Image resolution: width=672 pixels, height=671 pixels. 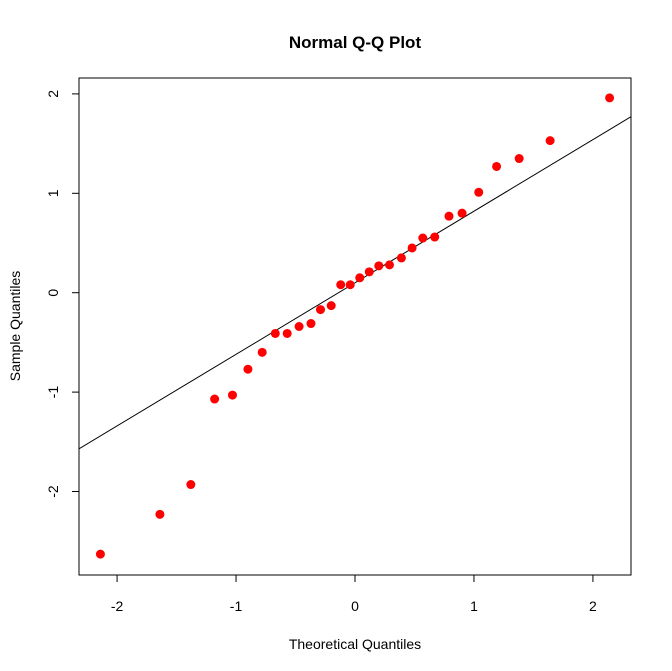 I want to click on x-axis-label: Theoretical Quantiles, so click(x=355, y=644).